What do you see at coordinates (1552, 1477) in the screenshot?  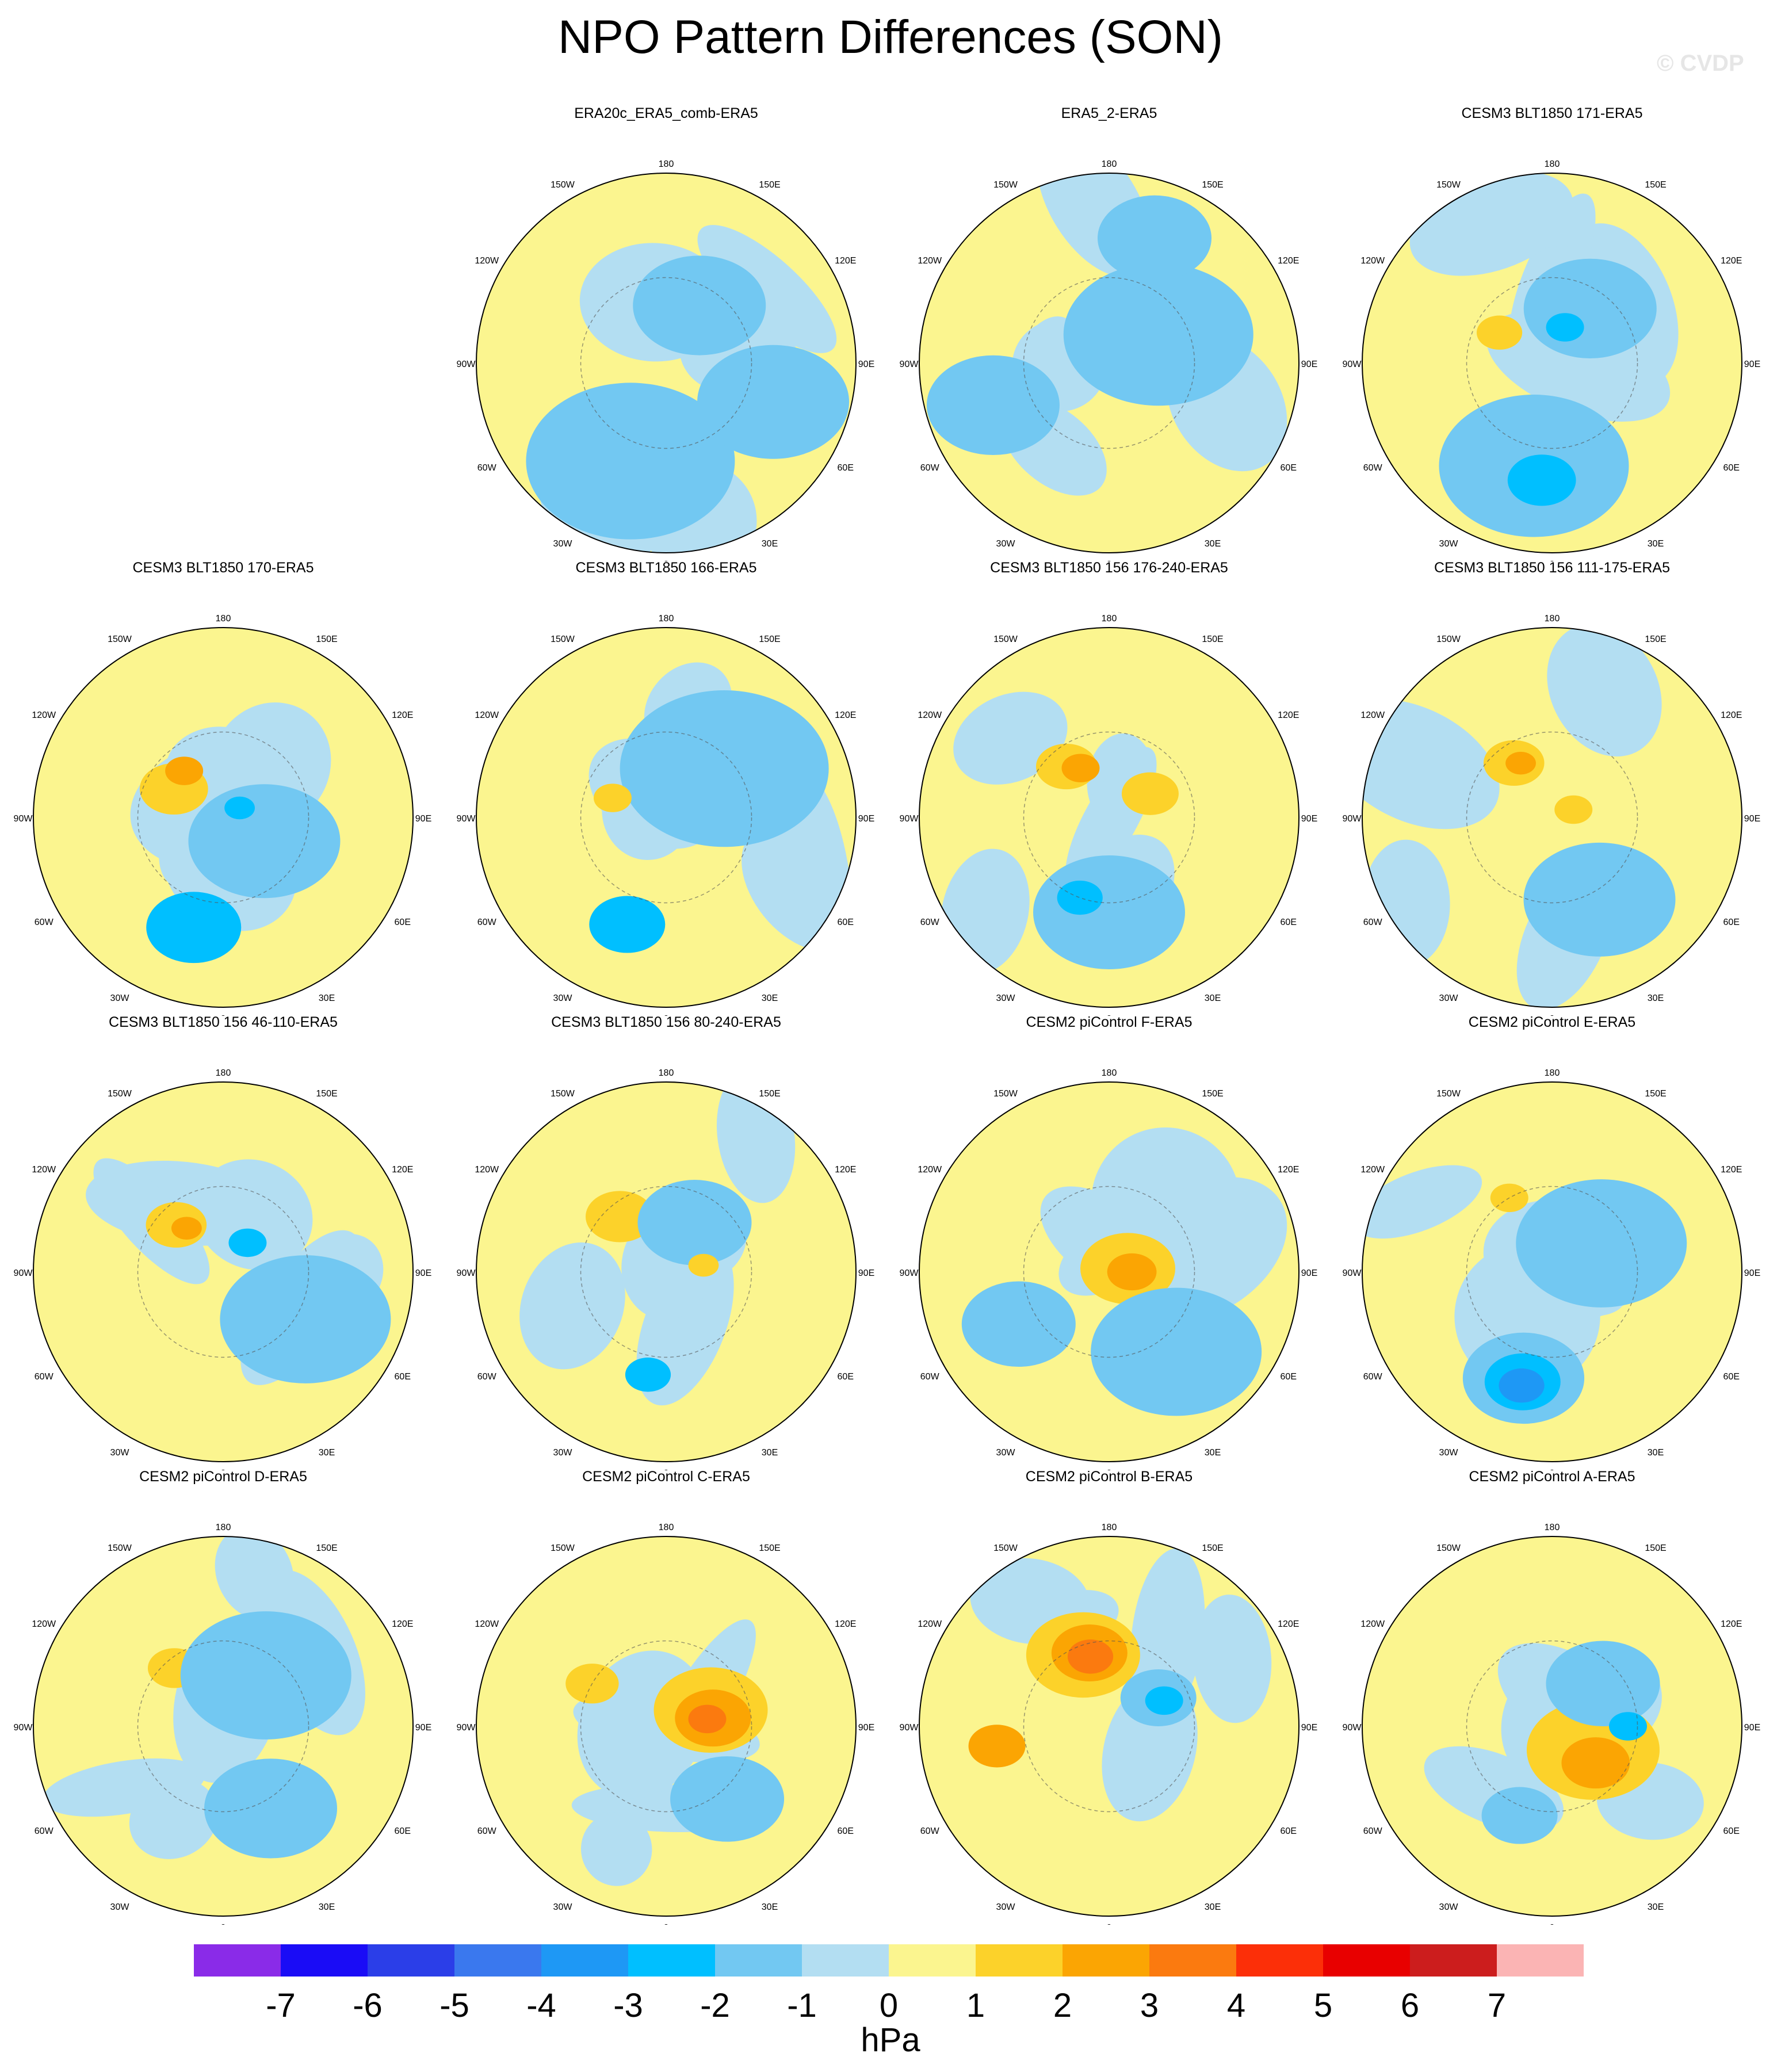 I see `panel-title: CESM2 piControl A-ERA5` at bounding box center [1552, 1477].